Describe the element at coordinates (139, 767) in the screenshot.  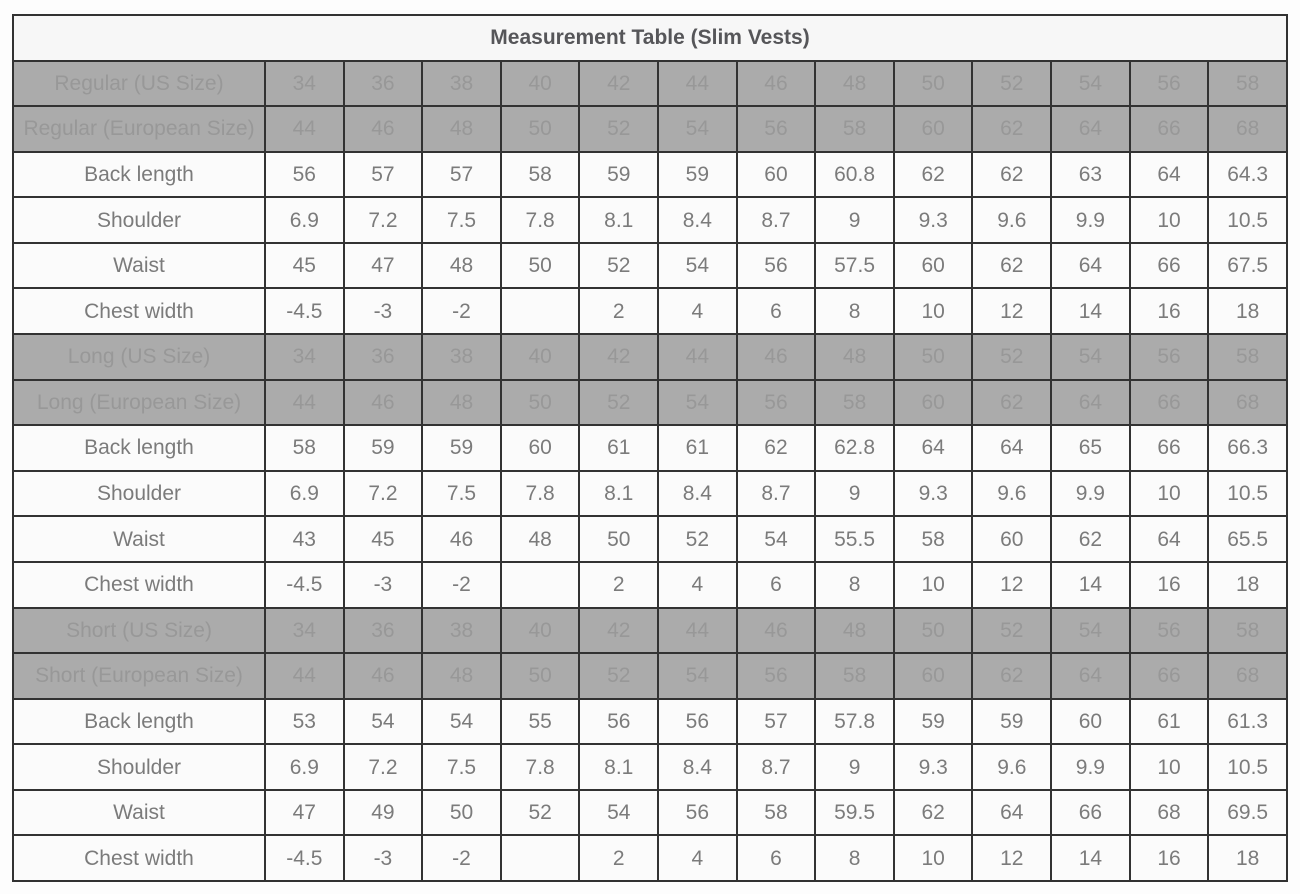
I see `row-label-cell: Shoulder` at that location.